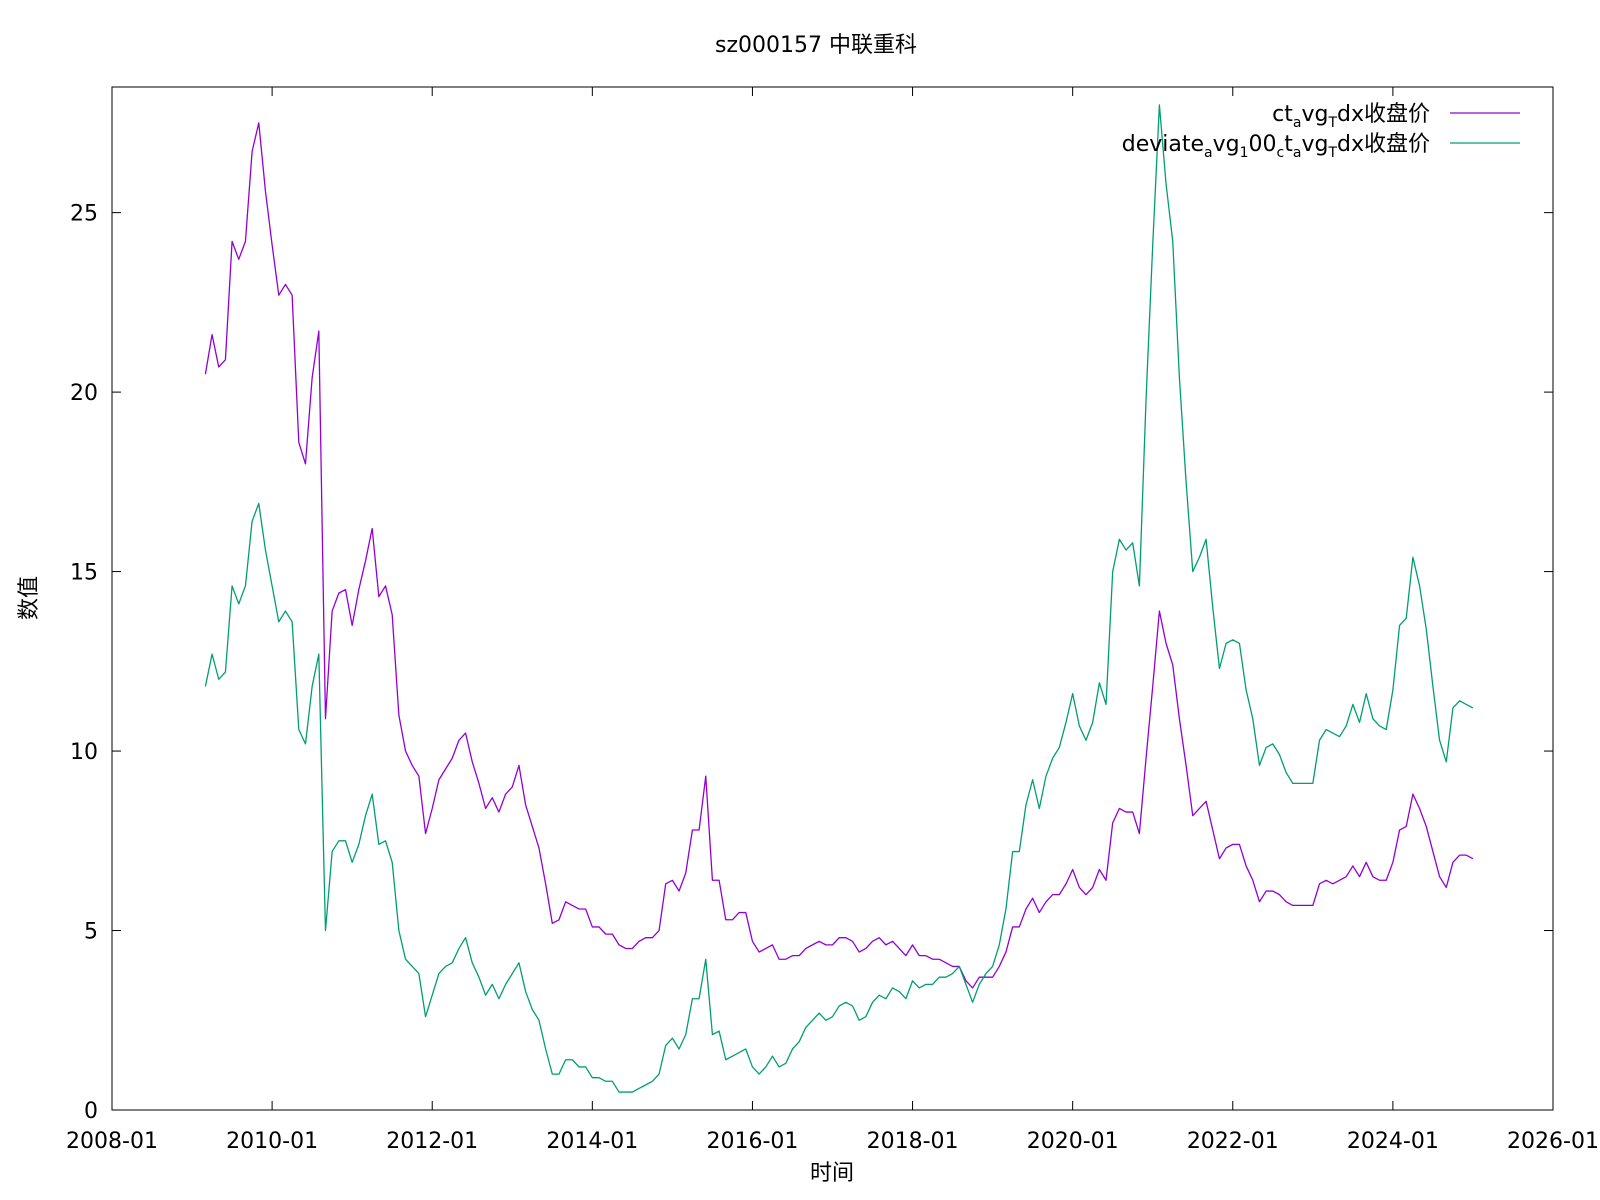 The width and height of the screenshot is (1600, 1200). What do you see at coordinates (592, 1141) in the screenshot?
I see `x-tick-label: 2014-01` at bounding box center [592, 1141].